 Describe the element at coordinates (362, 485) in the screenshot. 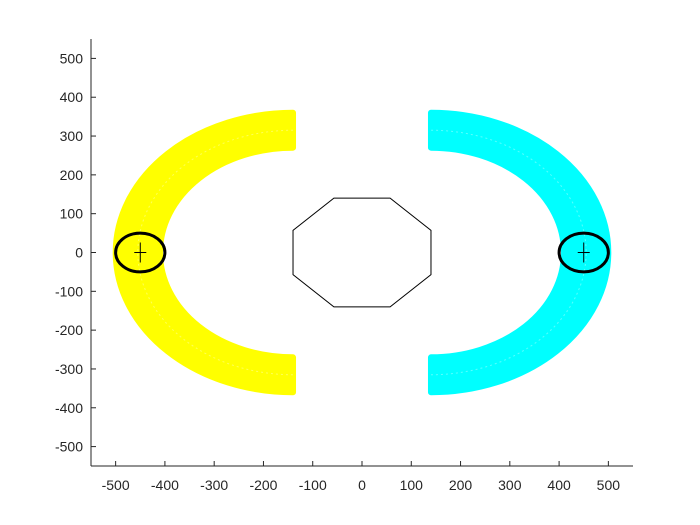

I see `x-tick-label: 0` at that location.